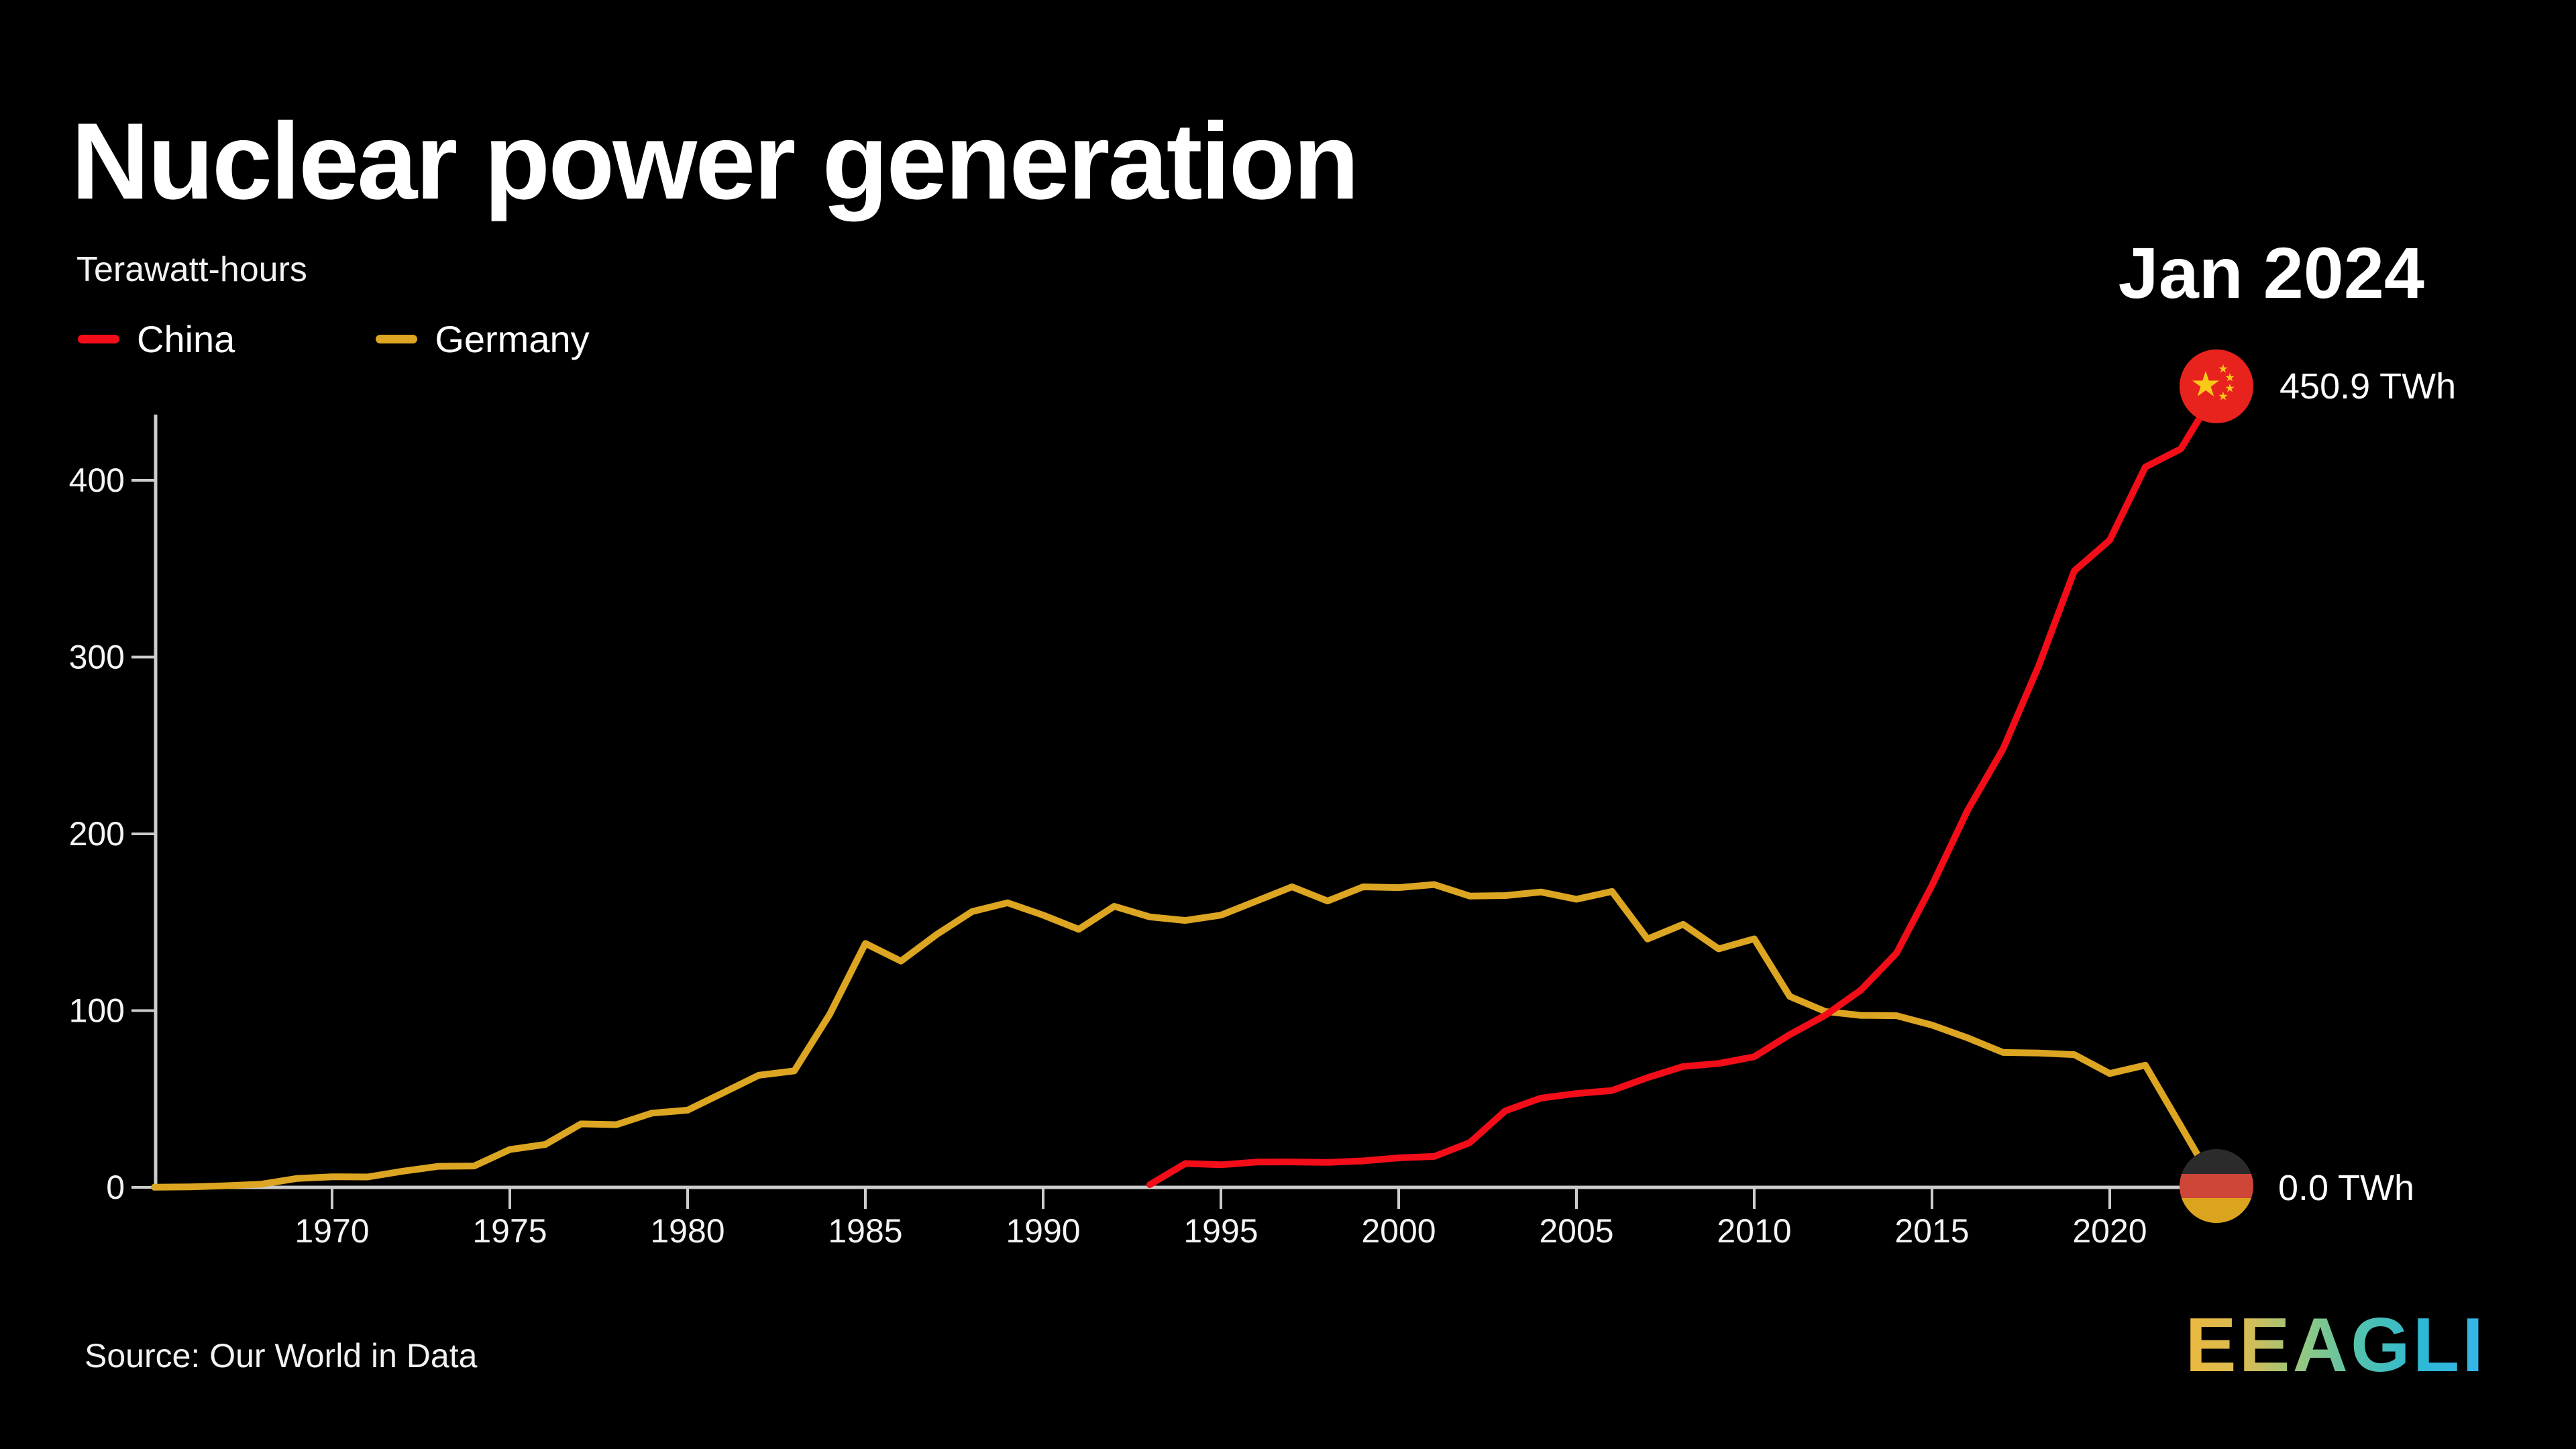  I want to click on x-tick-label: 1970, so click(331, 1231).